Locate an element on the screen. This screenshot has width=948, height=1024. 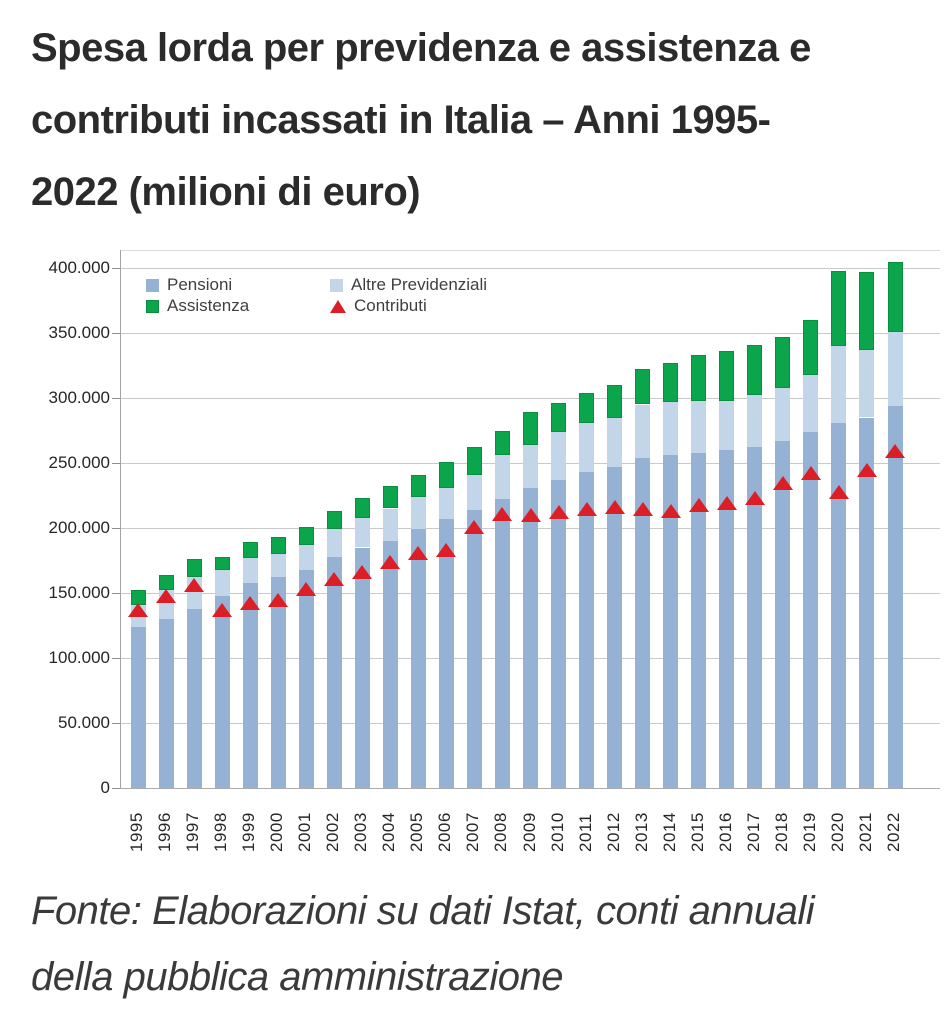
y-gridline is located at coordinates (530, 333).